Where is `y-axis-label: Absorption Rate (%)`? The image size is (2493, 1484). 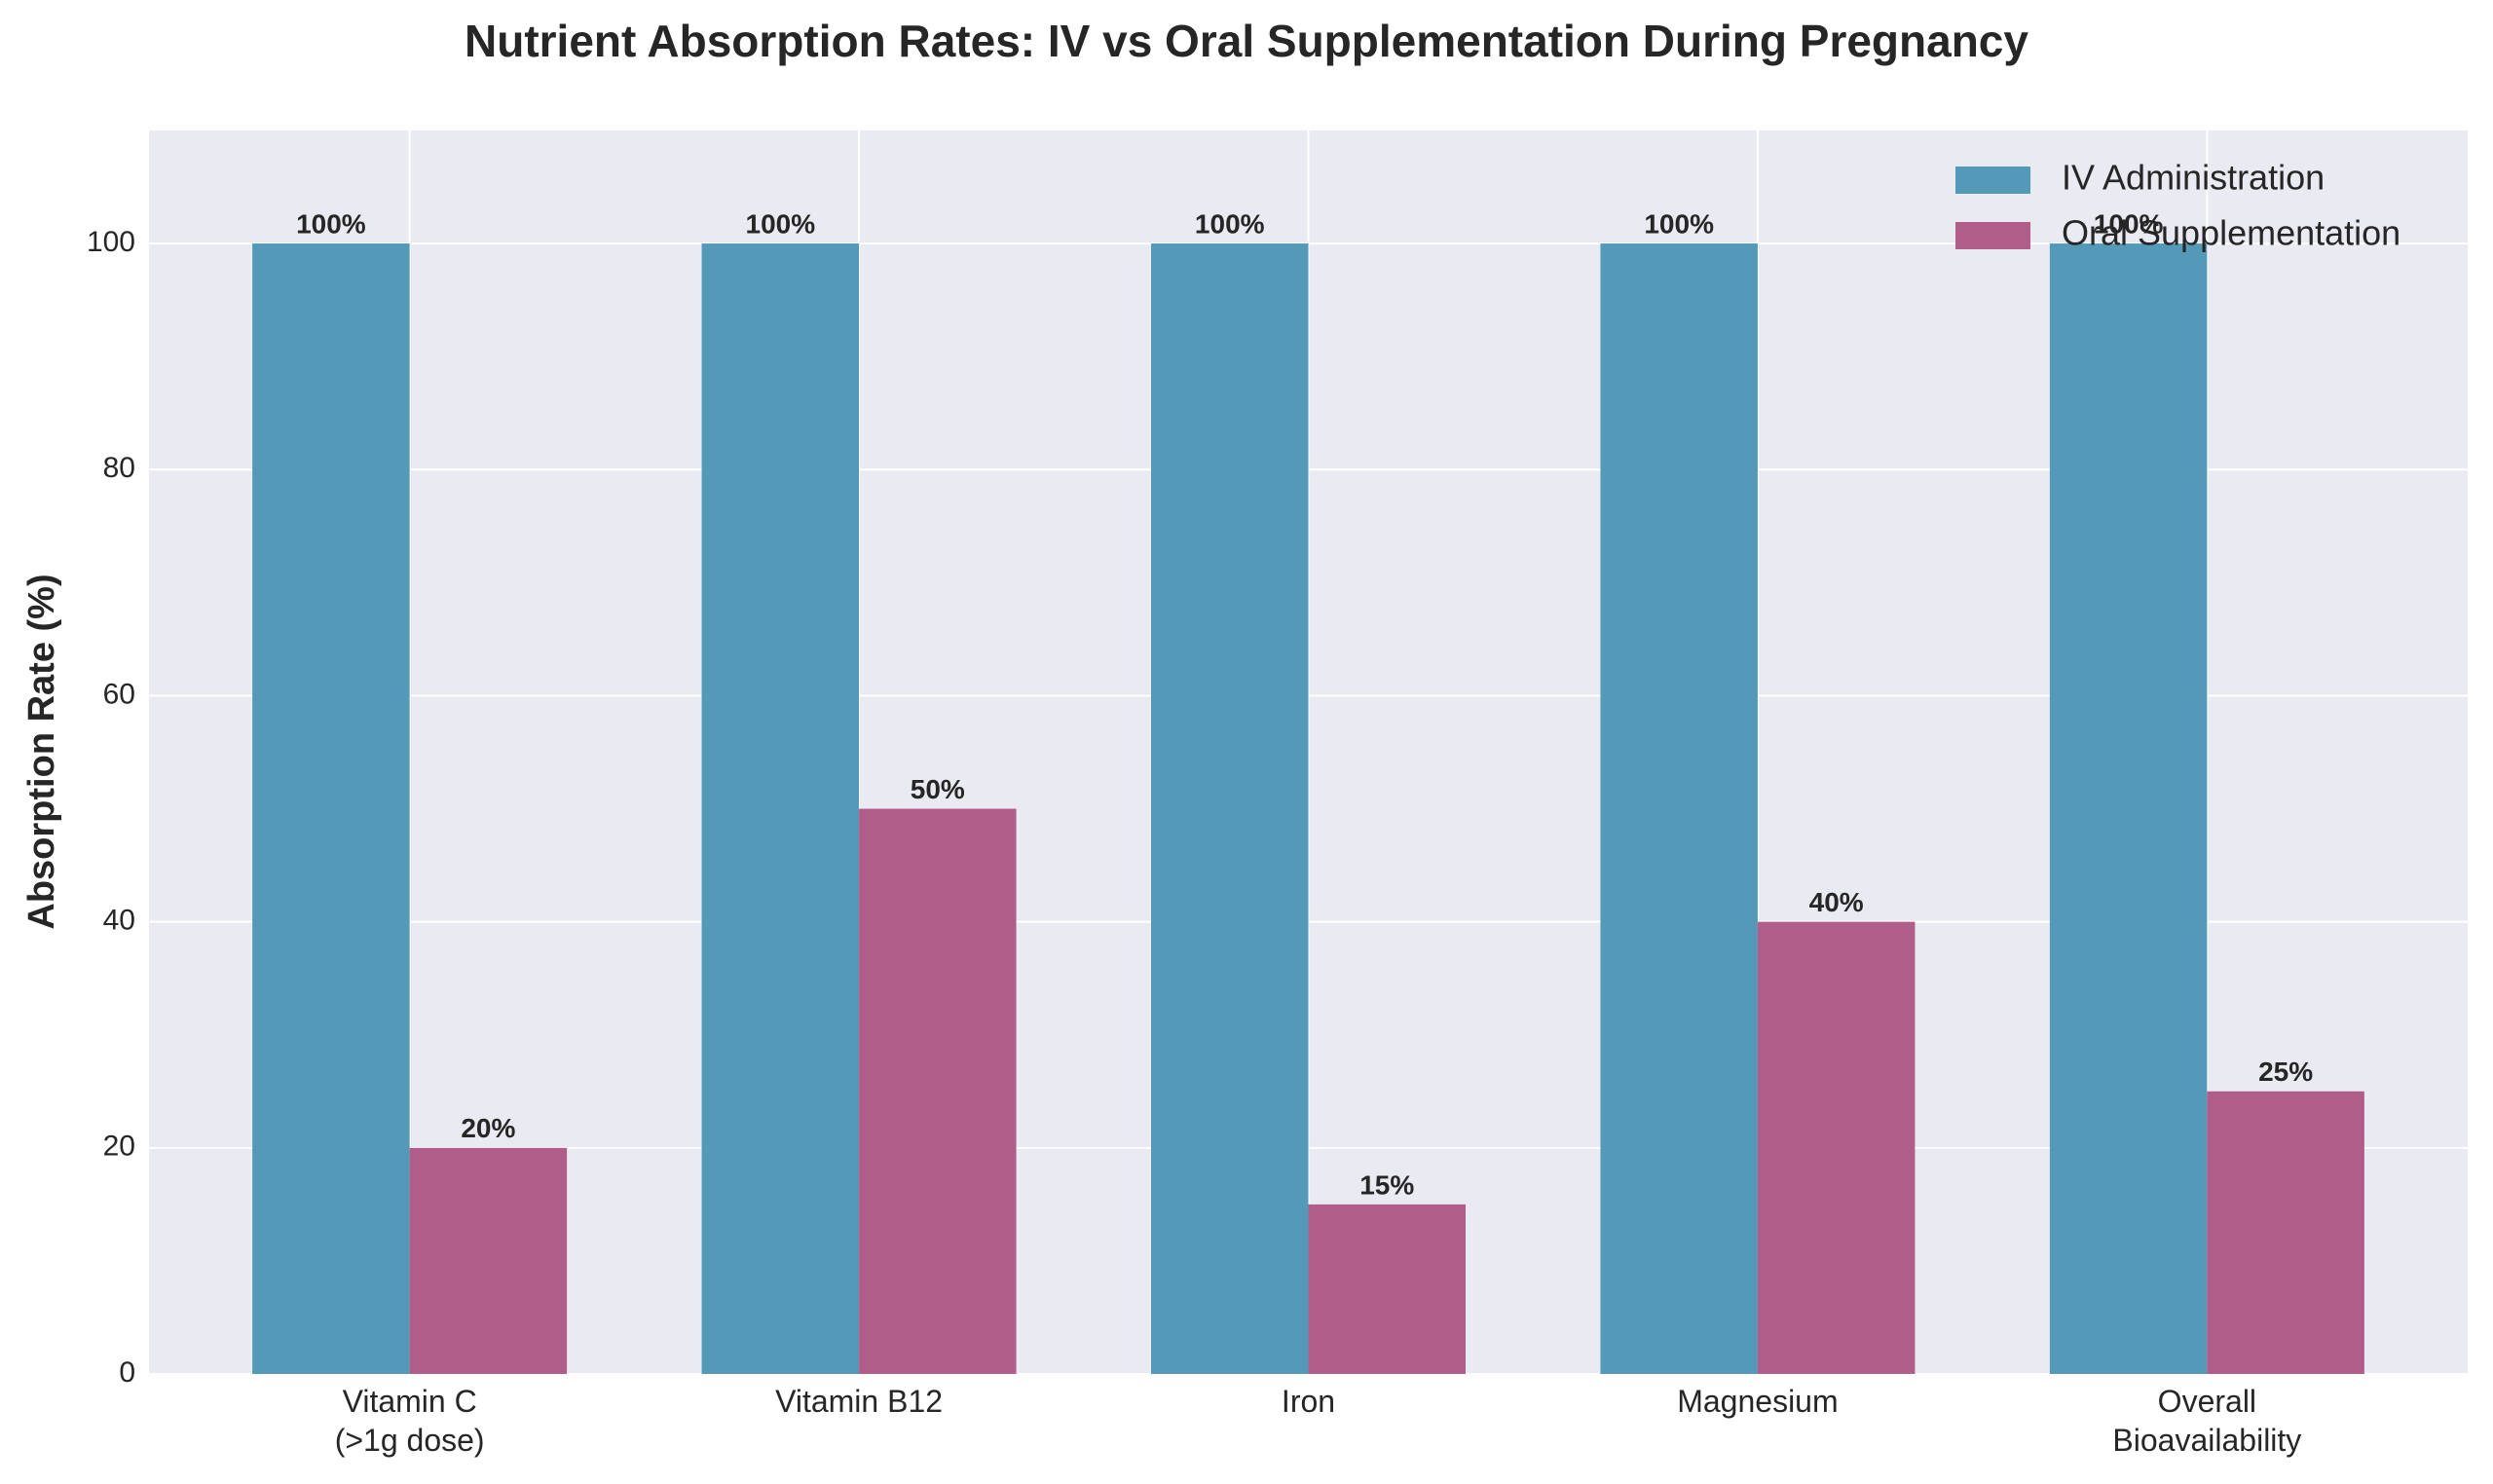
y-axis-label: Absorption Rate (%) is located at coordinates (42, 751).